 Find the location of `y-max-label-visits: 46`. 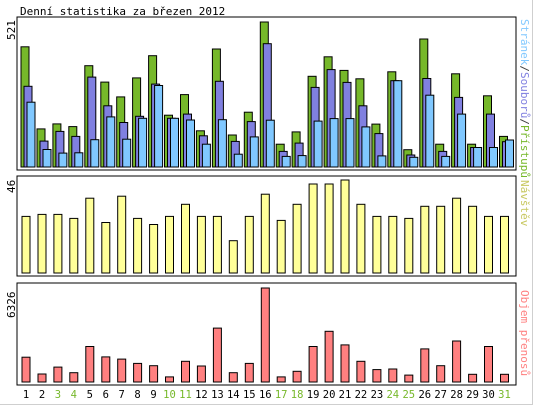

y-max-label-visits: 46 is located at coordinates (11, 186).